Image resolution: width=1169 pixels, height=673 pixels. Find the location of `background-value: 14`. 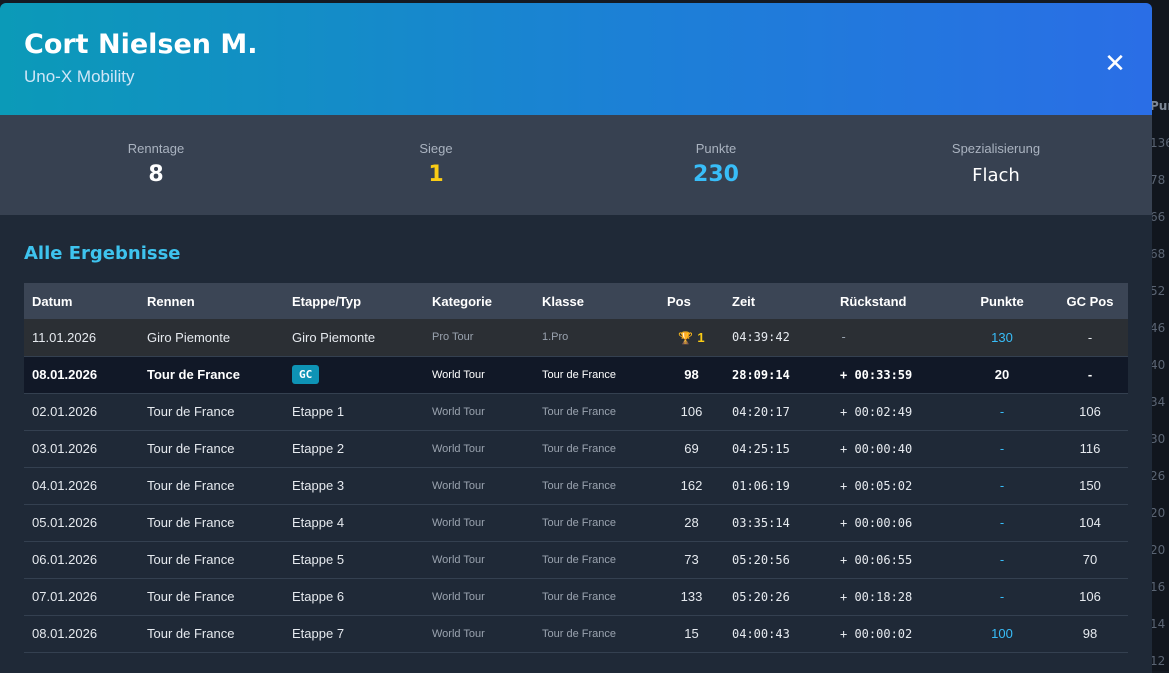

background-value: 14 is located at coordinates (1158, 624).